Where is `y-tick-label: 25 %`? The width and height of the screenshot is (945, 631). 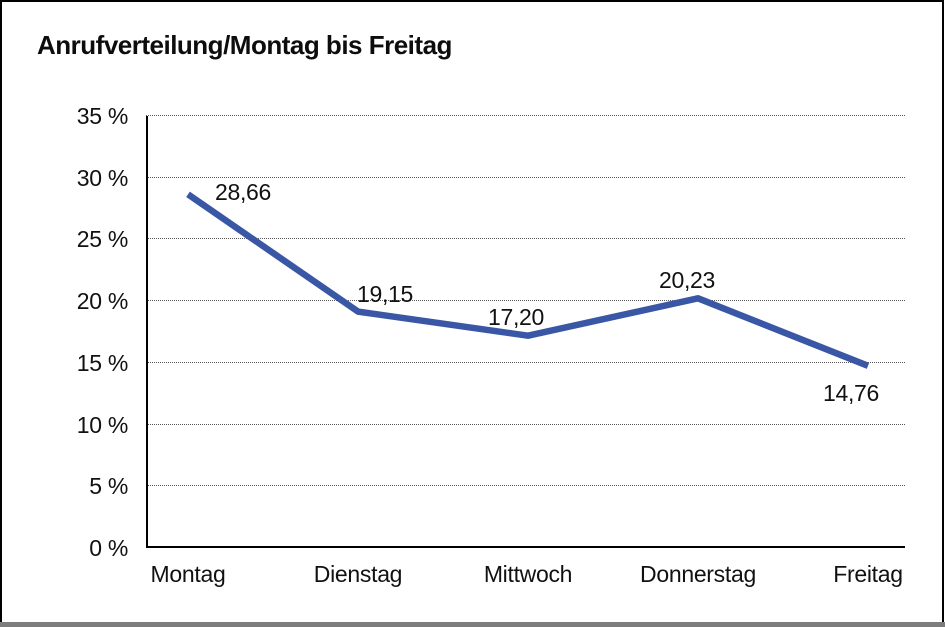
y-tick-label: 25 % is located at coordinates (102, 239).